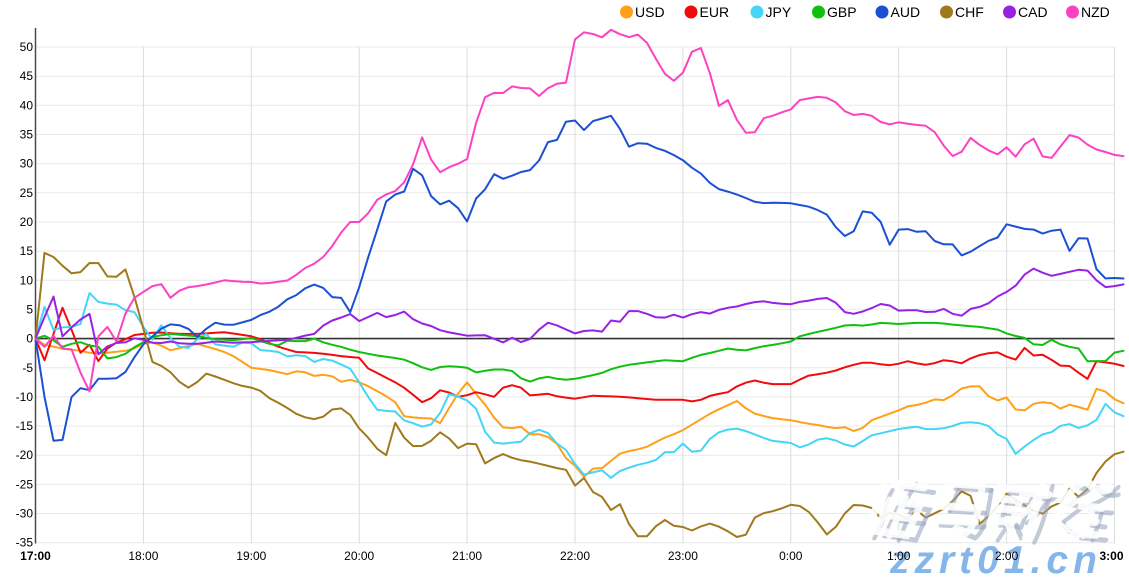 Image resolution: width=1129 pixels, height=580 pixels. Describe the element at coordinates (25, 455) in the screenshot. I see `svg-text: -20` at that location.